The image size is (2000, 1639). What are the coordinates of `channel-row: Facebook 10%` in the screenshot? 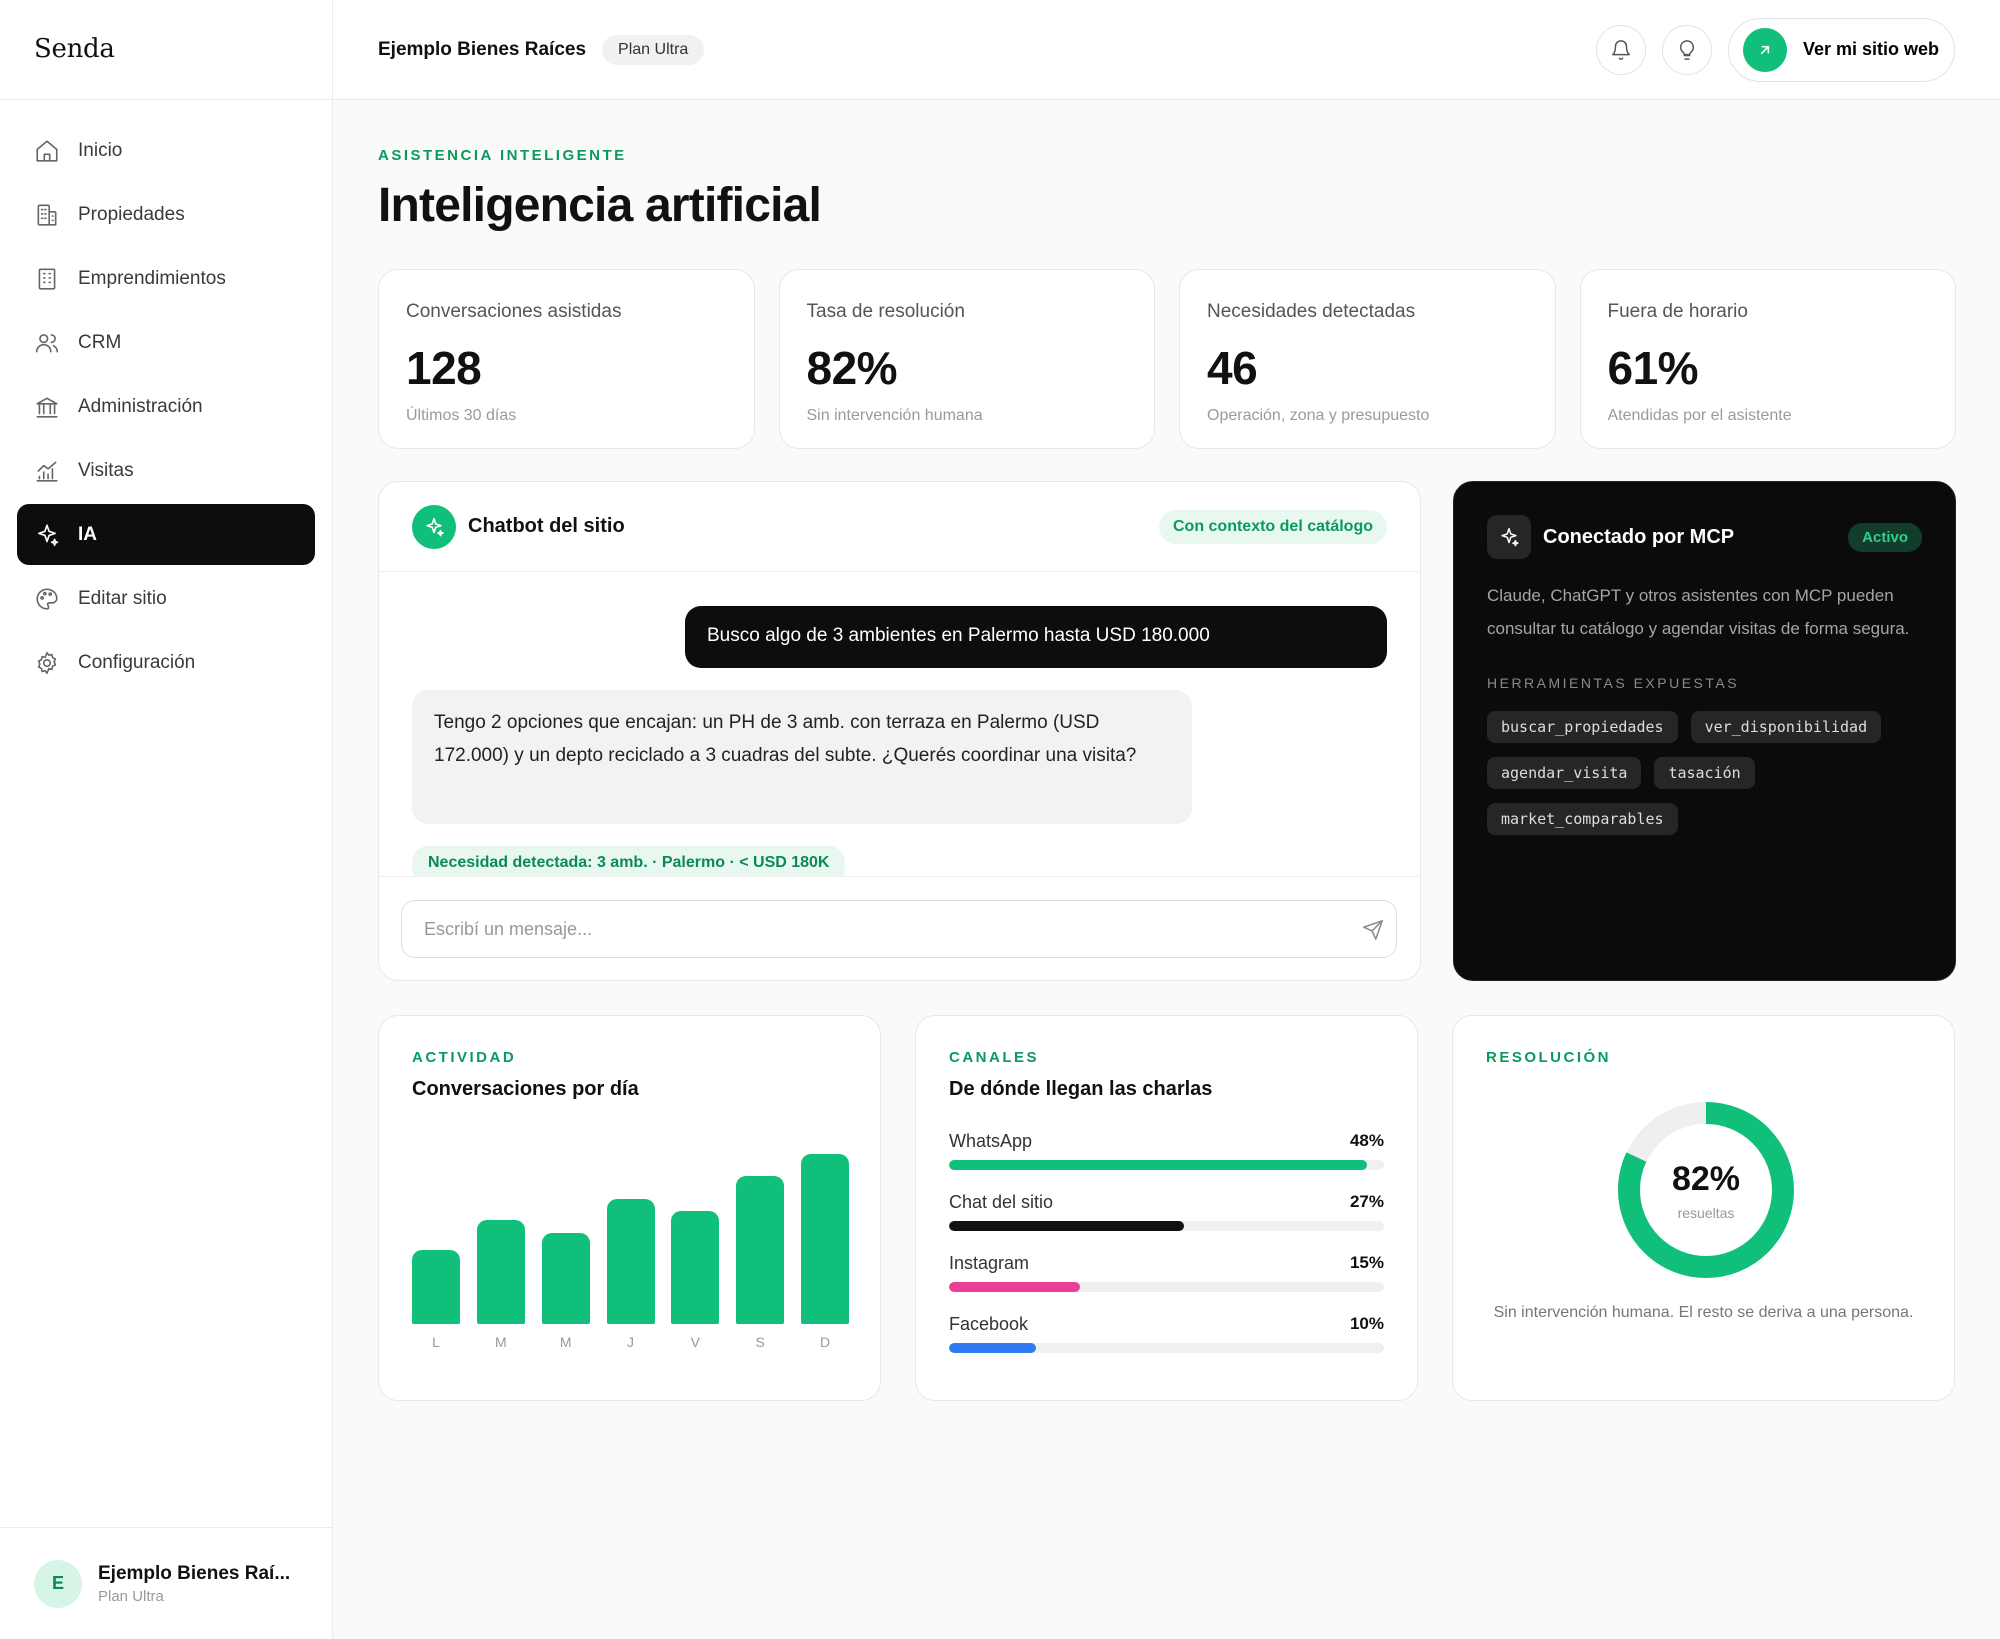 It's located at (1166, 1333).